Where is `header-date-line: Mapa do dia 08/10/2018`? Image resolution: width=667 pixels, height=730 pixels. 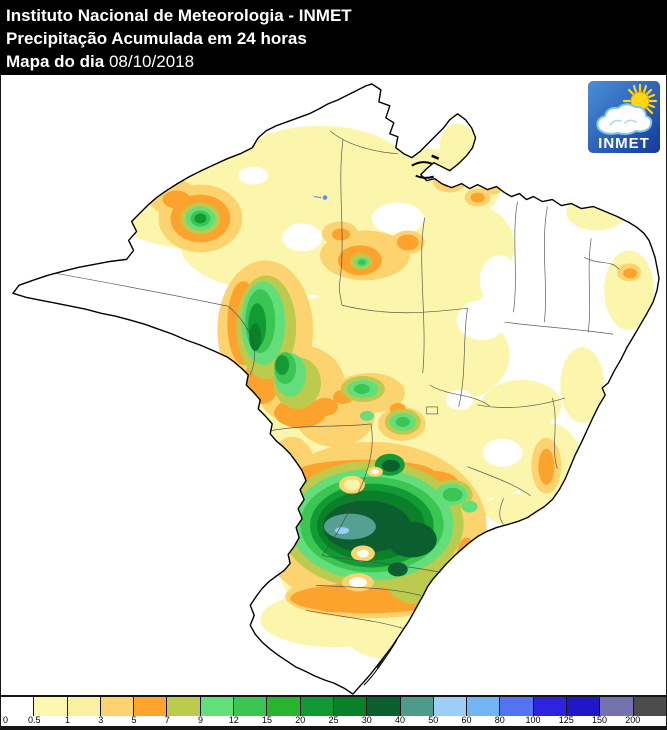
header-date-line: Mapa do dia 08/10/2018 is located at coordinates (336, 61).